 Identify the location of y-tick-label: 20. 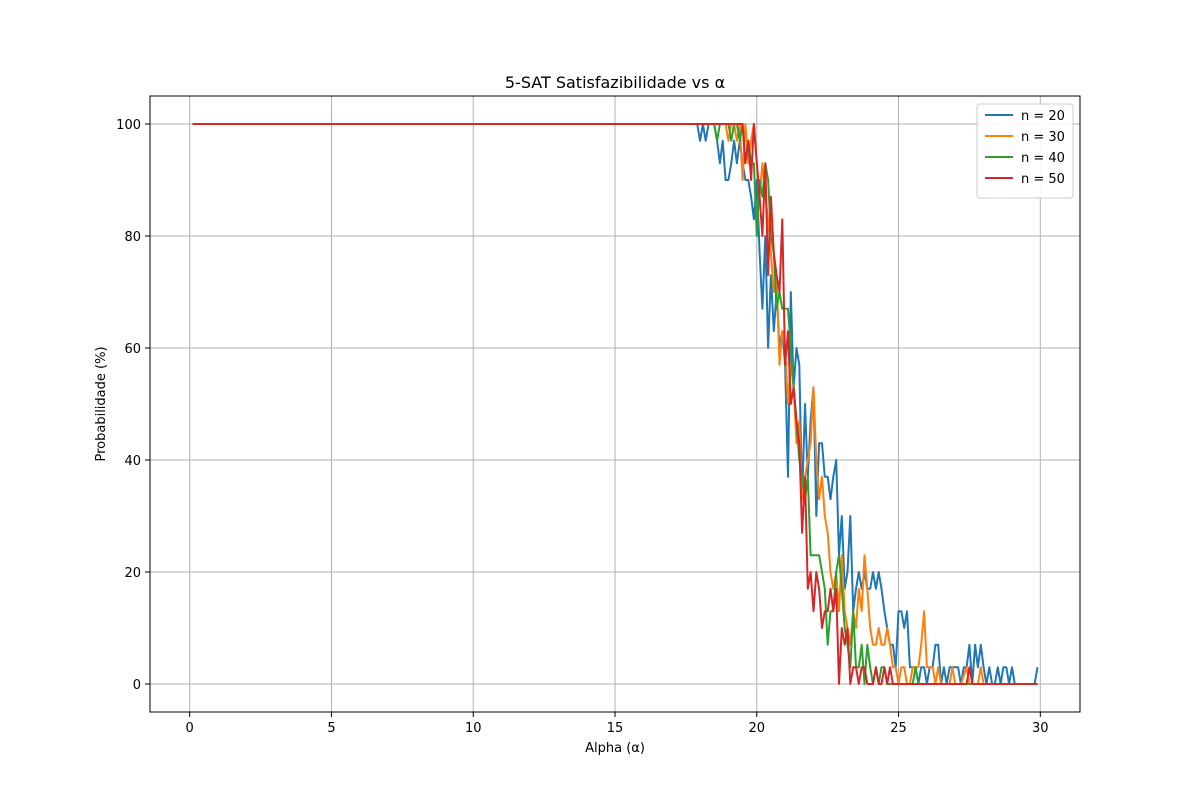
(132, 573).